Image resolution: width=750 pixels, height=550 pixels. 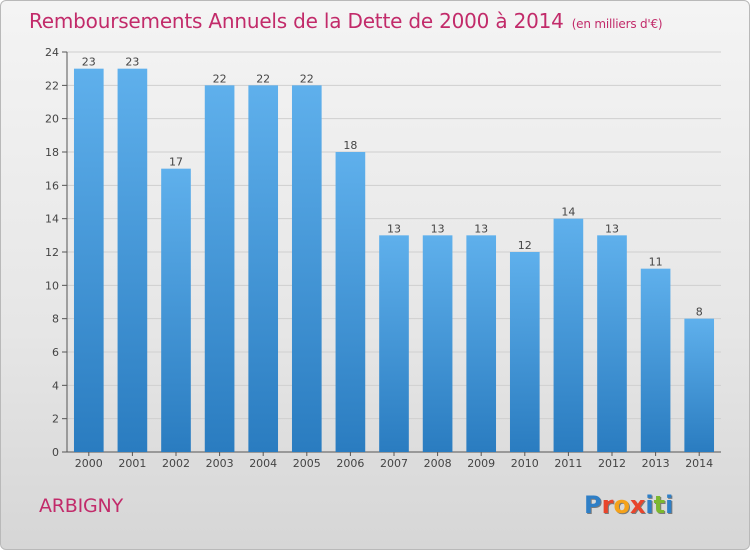 What do you see at coordinates (637, 505) in the screenshot?
I see `logo-letter: x` at bounding box center [637, 505].